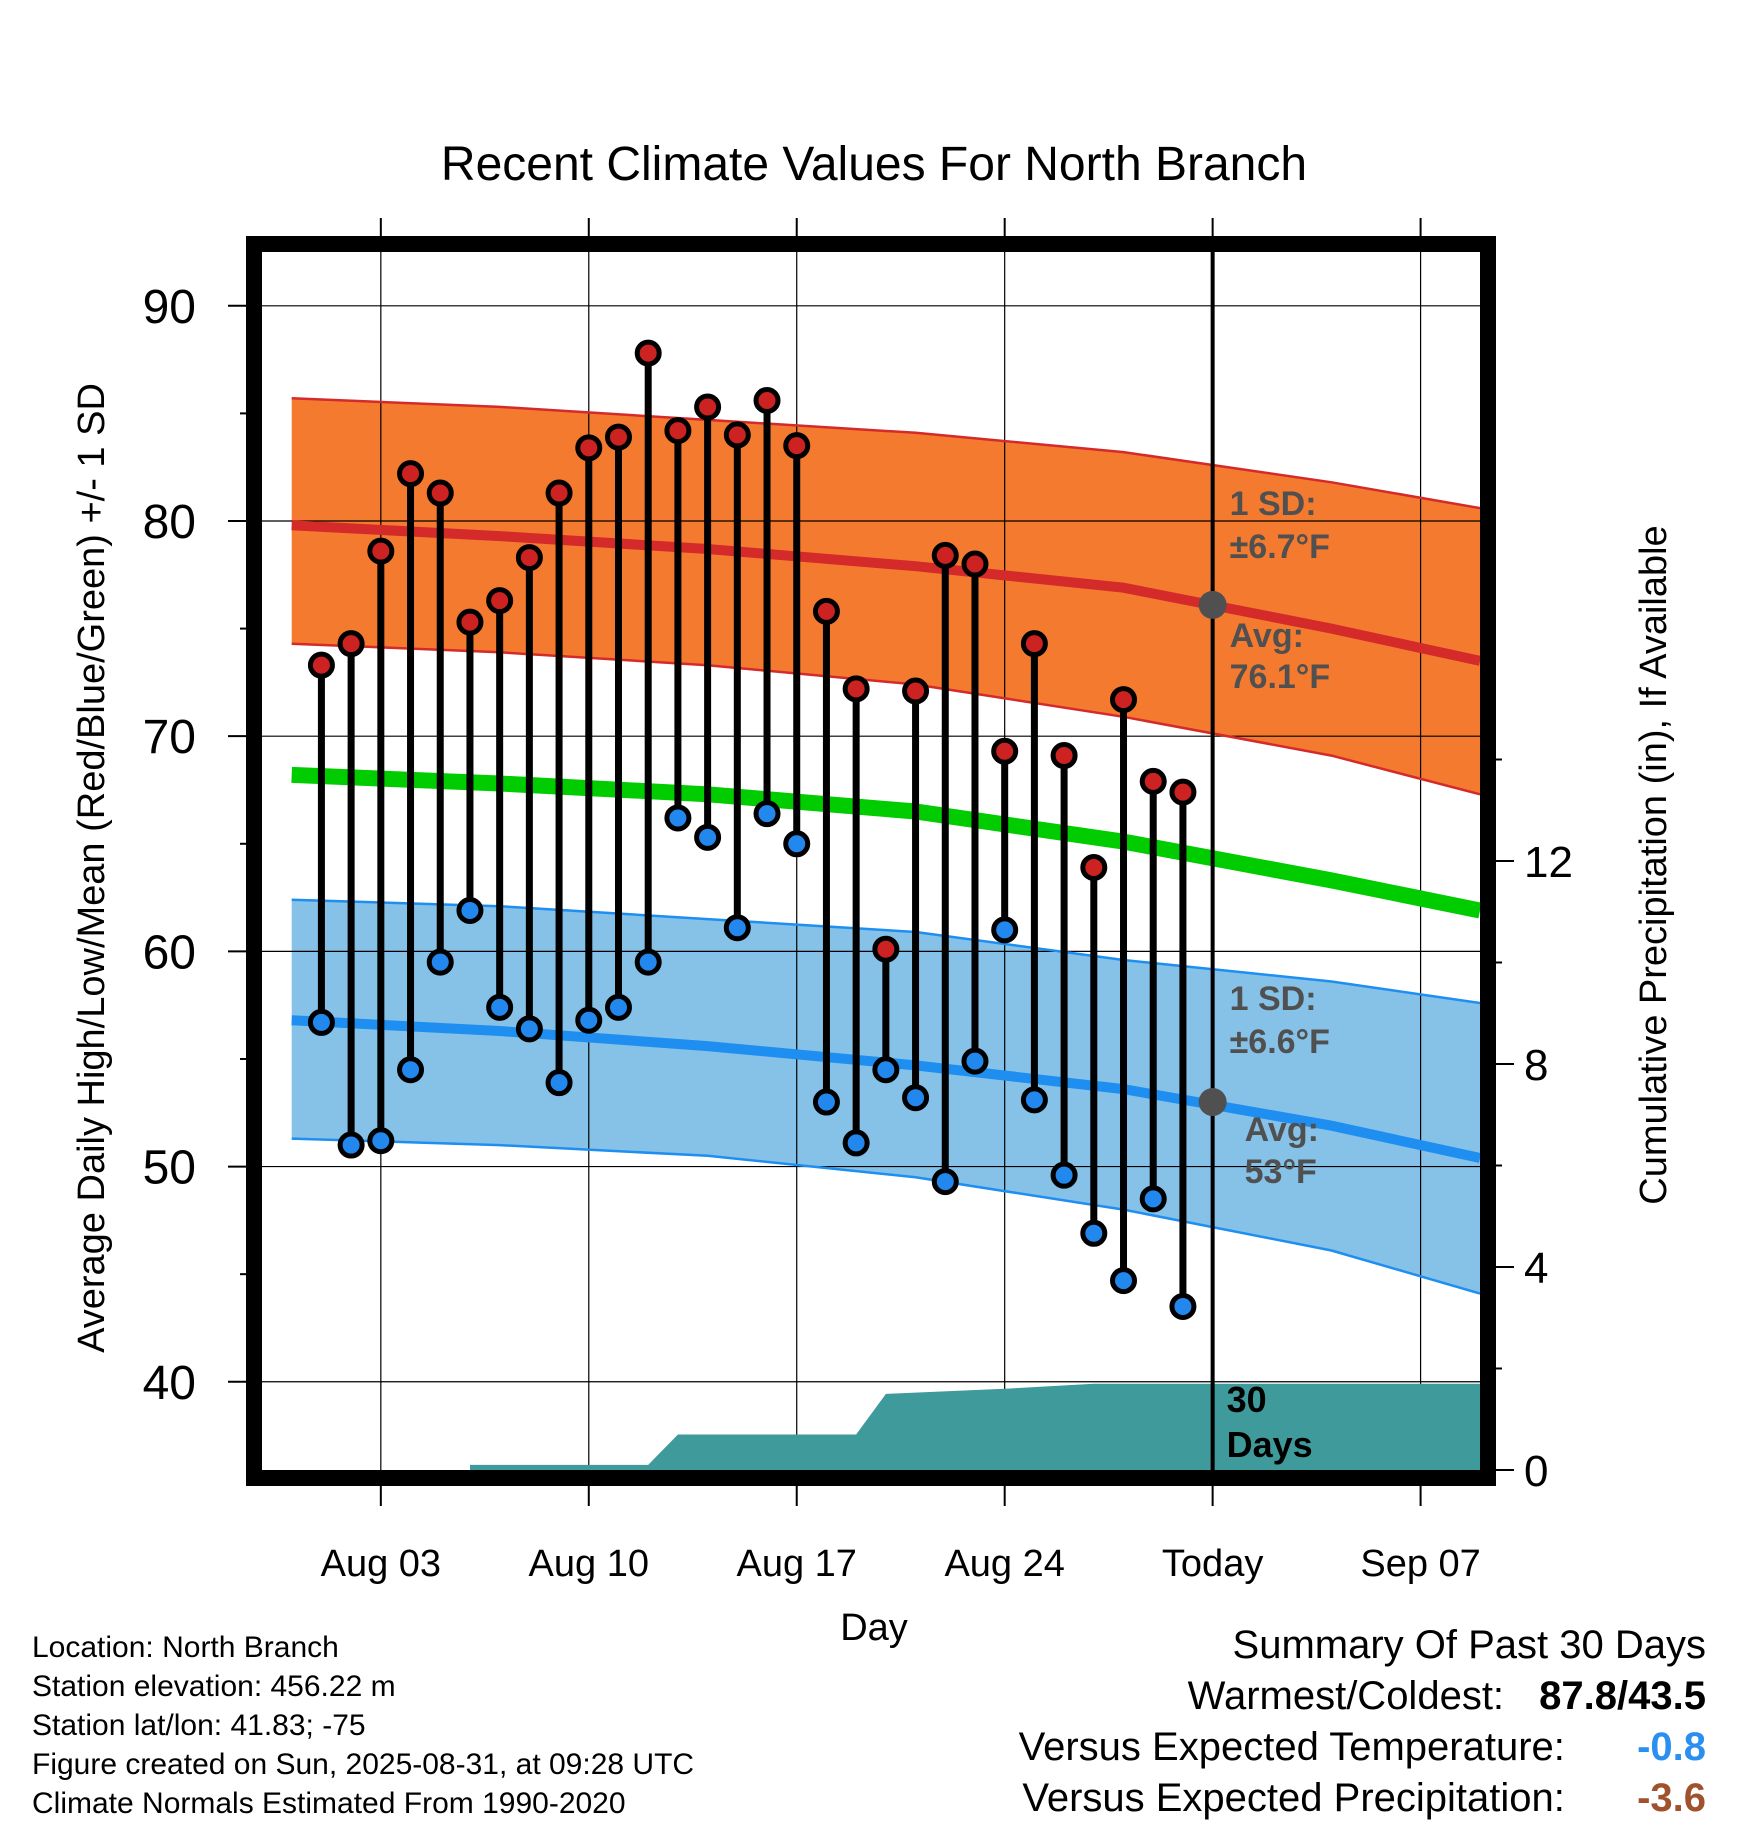  Describe the element at coordinates (1671, 1747) in the screenshot. I see `temp-value: -0.8` at that location.